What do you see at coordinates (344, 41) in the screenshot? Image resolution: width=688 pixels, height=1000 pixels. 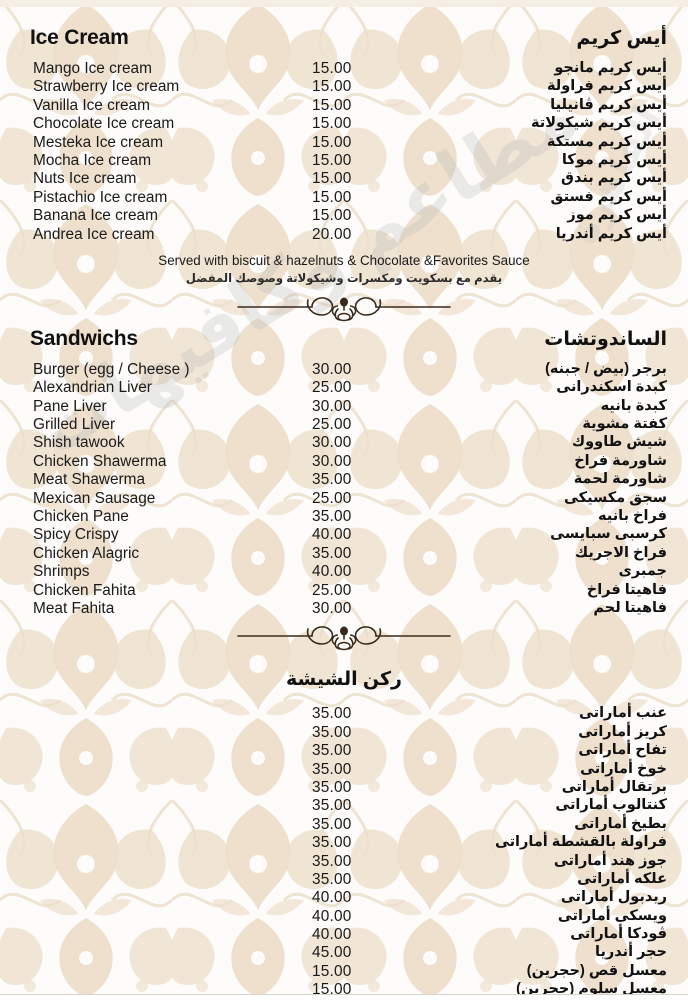 I see `section-header-ice-cream: Ice Cream أيس كريم` at bounding box center [344, 41].